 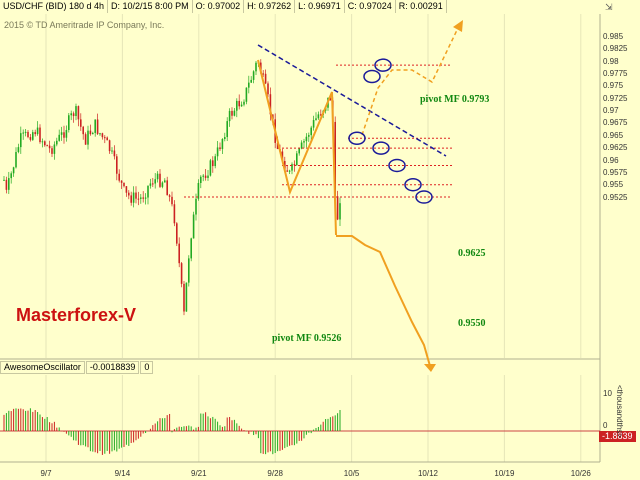 What do you see at coordinates (472, 323) in the screenshot?
I see `level-0550-label: 0.9550` at bounding box center [472, 323].